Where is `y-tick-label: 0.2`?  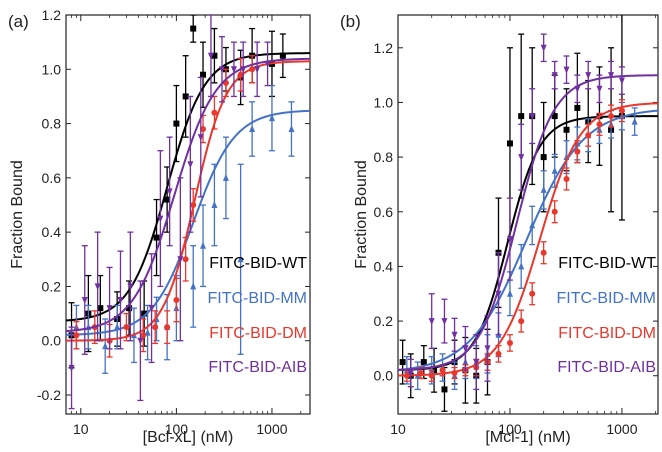
y-tick-label: 0.2 is located at coordinates (384, 321).